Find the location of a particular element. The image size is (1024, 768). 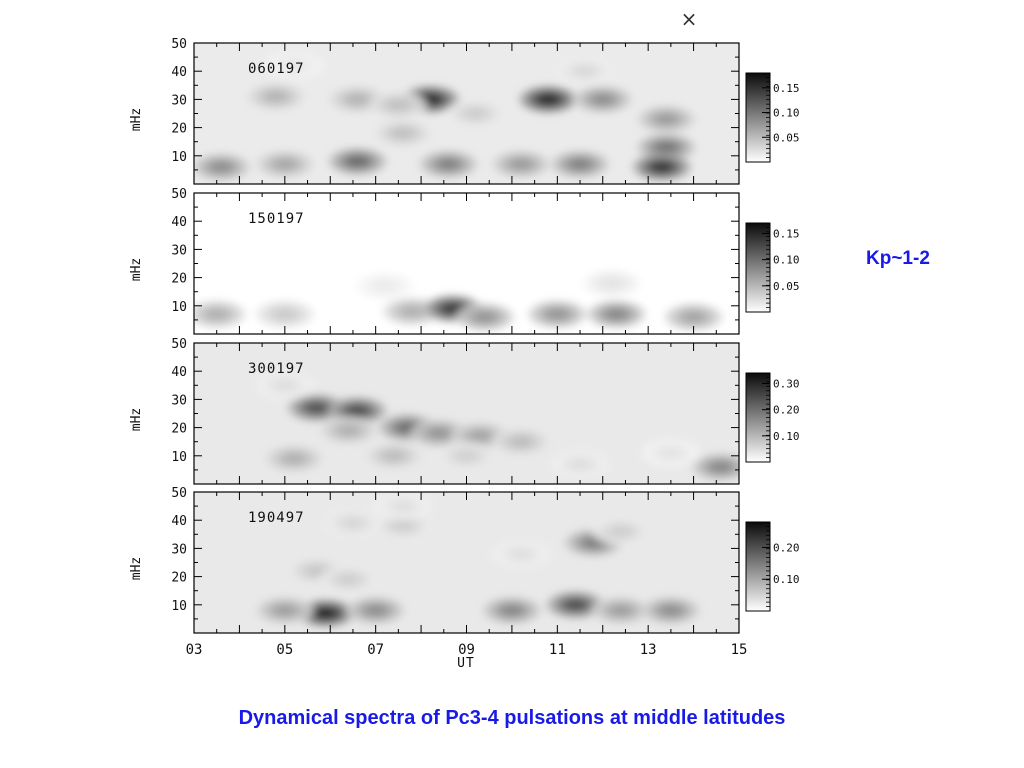

x-tick-label: 03 is located at coordinates (194, 650).